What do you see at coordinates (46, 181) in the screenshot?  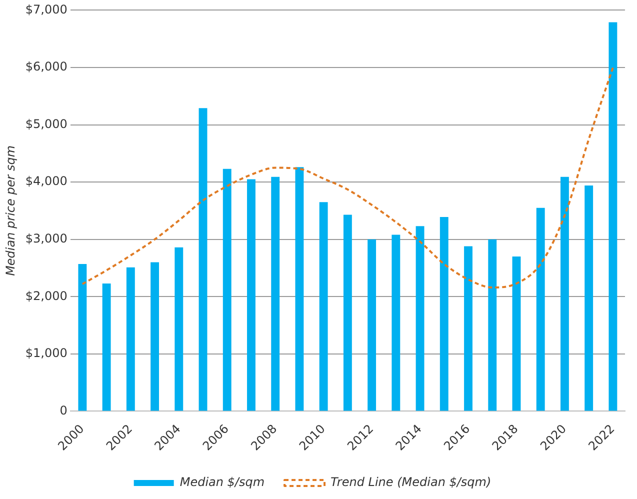 I see `y-tick-label: $4,000` at bounding box center [46, 181].